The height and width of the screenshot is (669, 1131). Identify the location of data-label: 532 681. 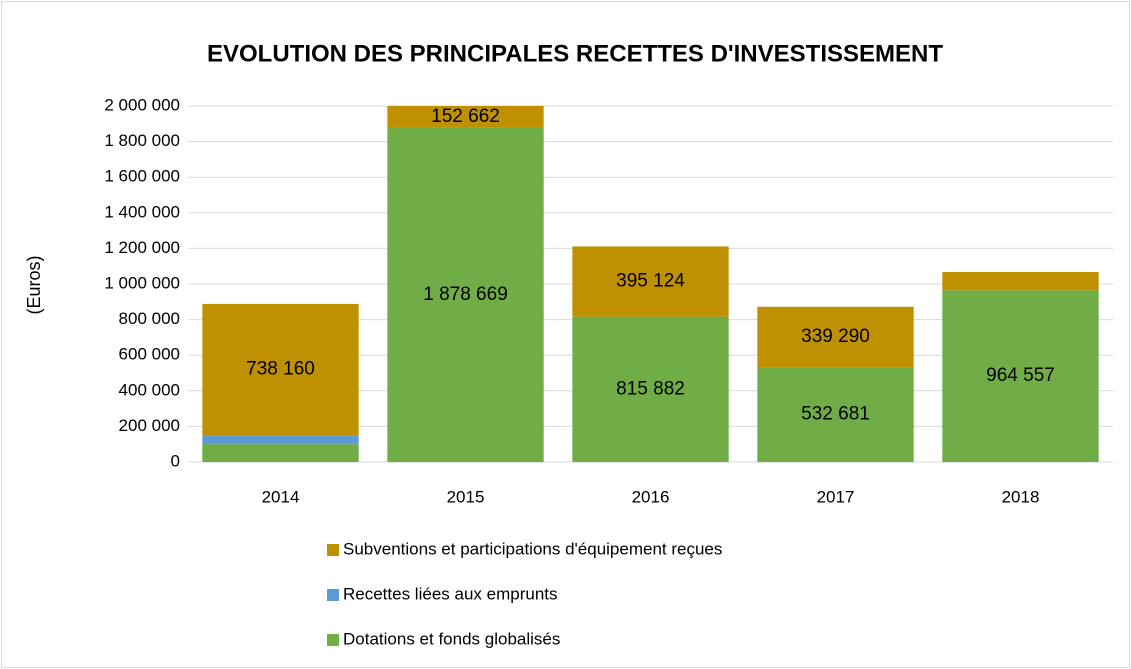
(835, 414).